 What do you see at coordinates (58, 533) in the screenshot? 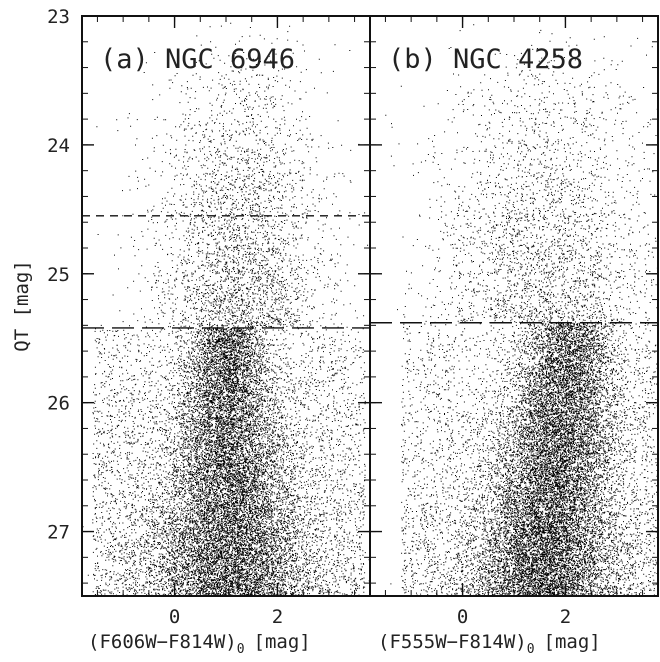
I see `y-tick-label: 27` at bounding box center [58, 533].